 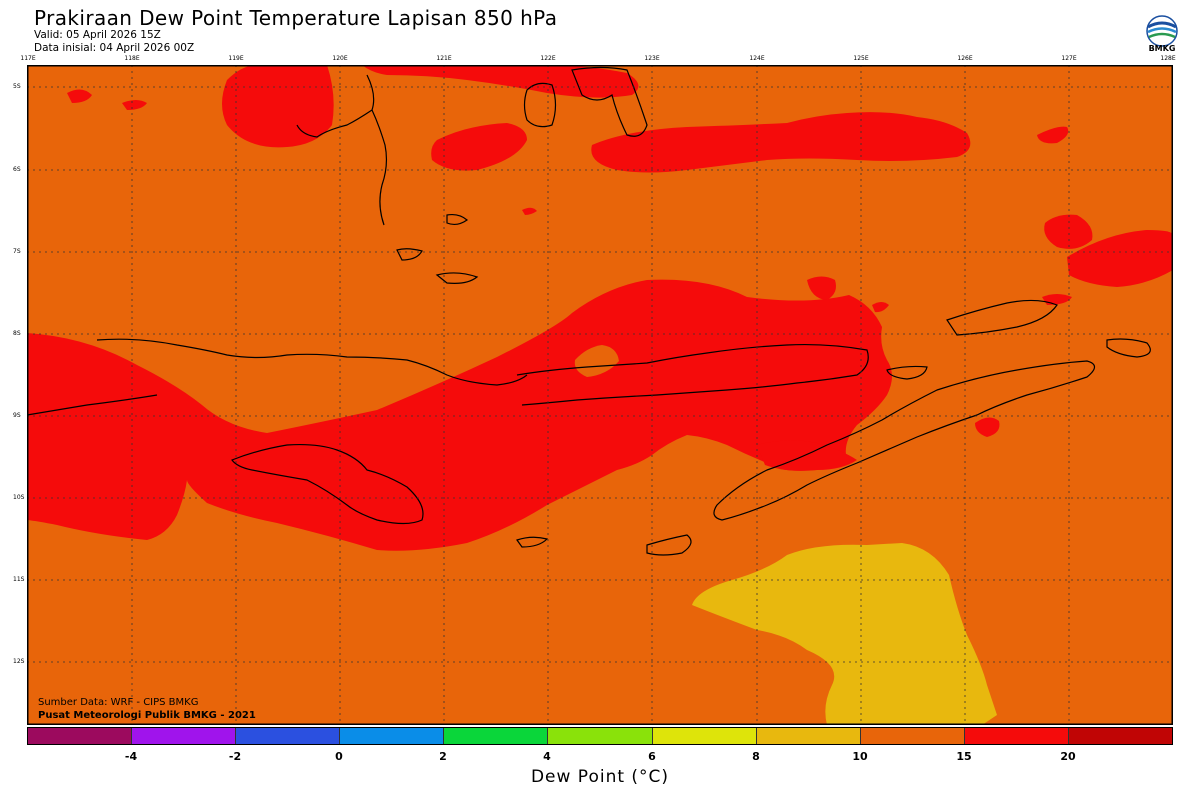 What do you see at coordinates (609, 101) in the screenshot?
I see `banggai-coast` at bounding box center [609, 101].